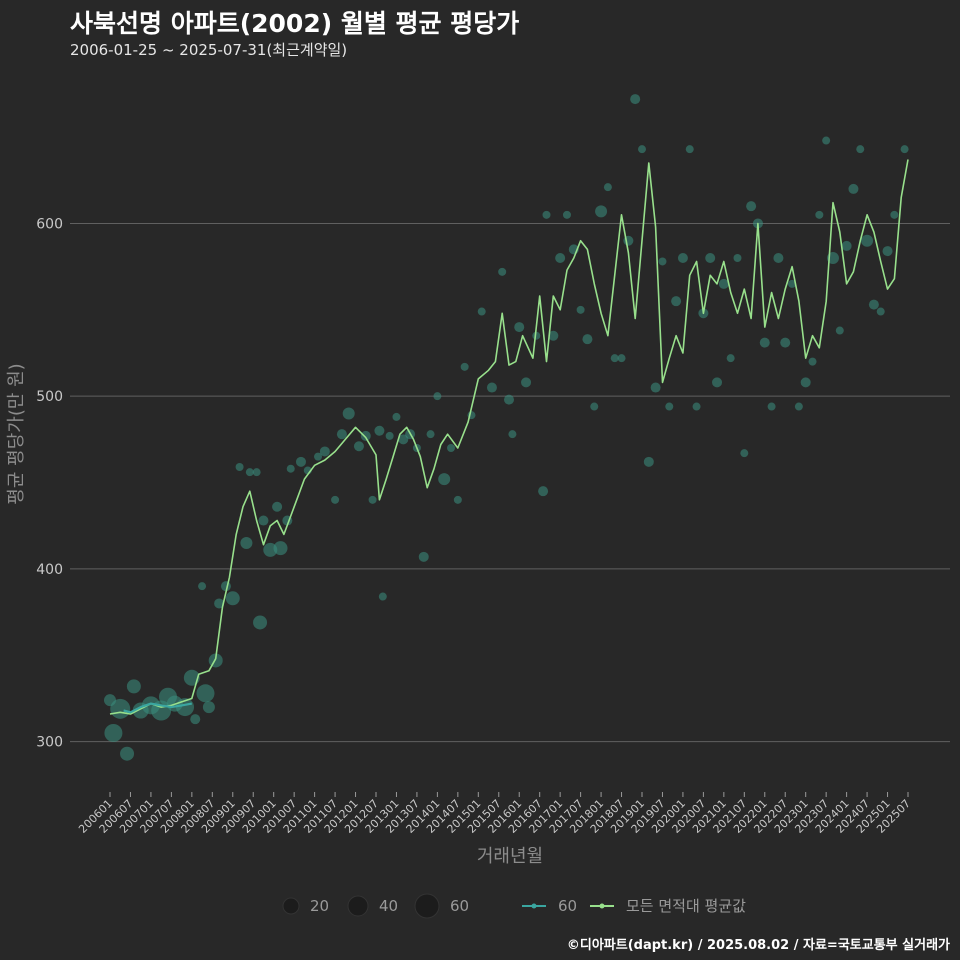 Image resolution: width=960 pixels, height=960 pixels. Describe the element at coordinates (514, 906) in the screenshot. I see `legend: 20 40 60 60 모든 면적대 평균값` at that location.